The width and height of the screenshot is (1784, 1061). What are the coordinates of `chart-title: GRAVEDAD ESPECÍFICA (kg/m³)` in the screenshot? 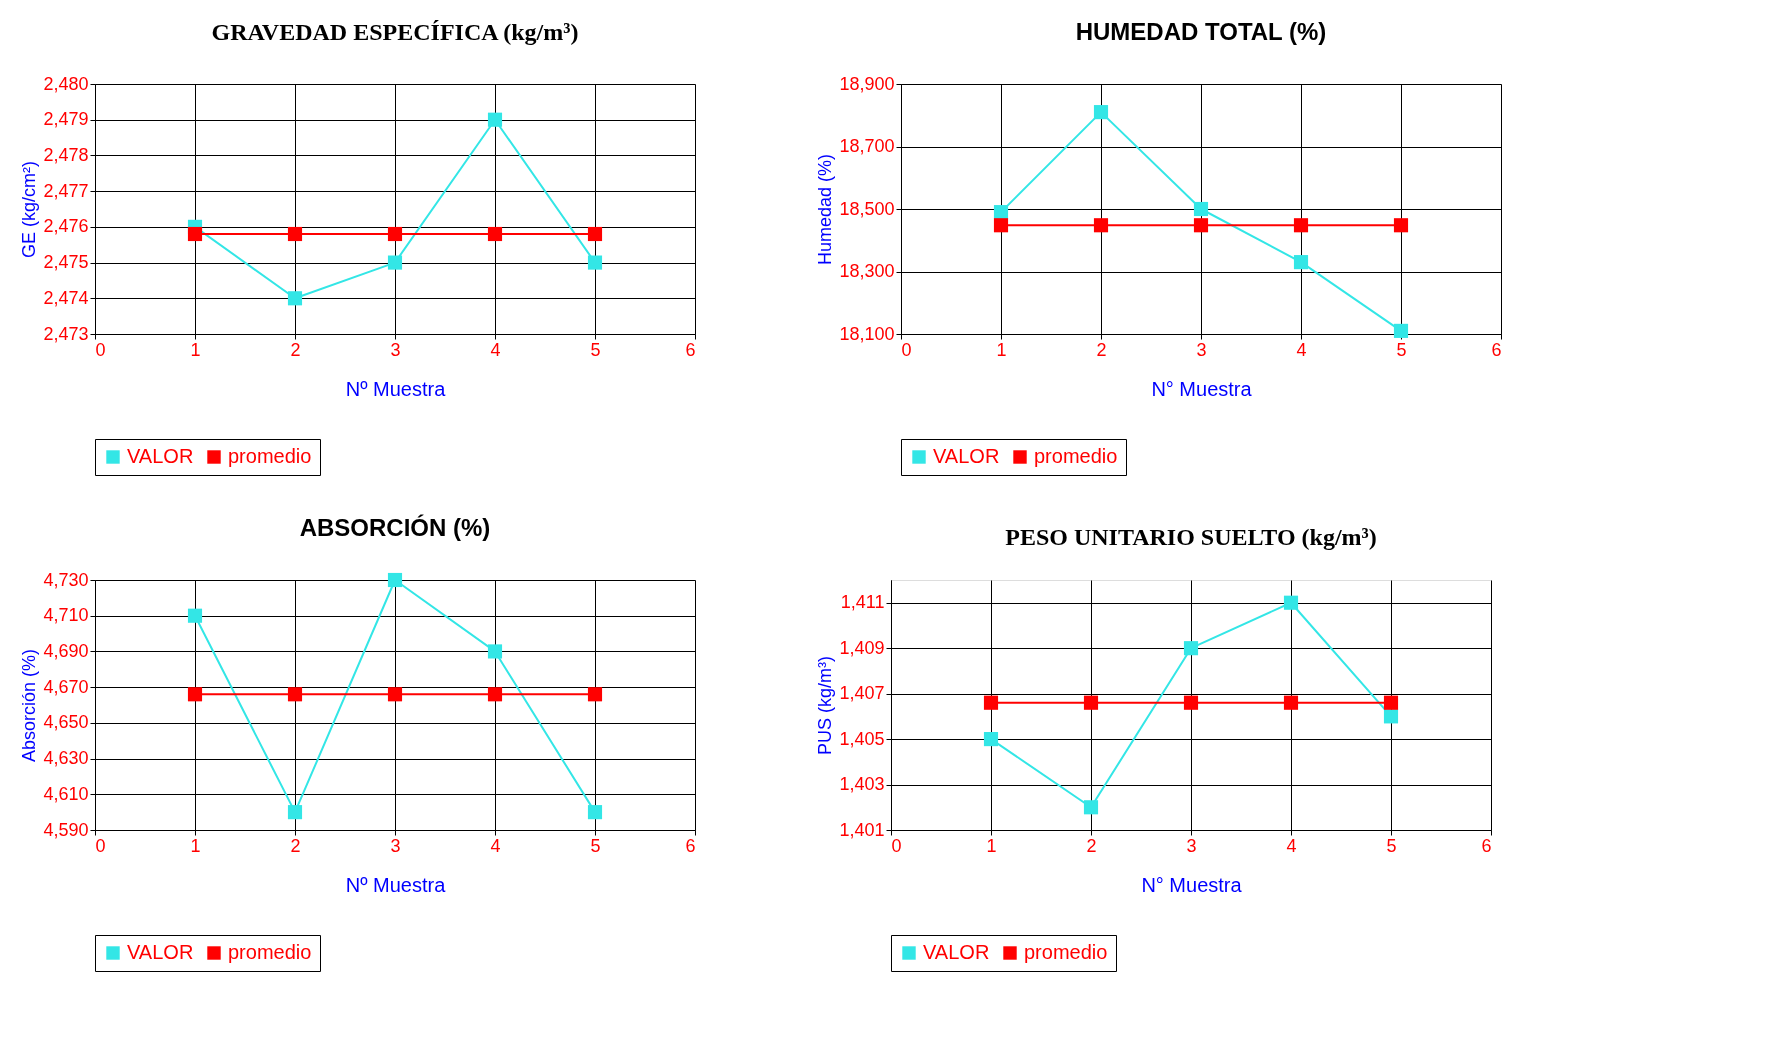 It's located at (395, 32).